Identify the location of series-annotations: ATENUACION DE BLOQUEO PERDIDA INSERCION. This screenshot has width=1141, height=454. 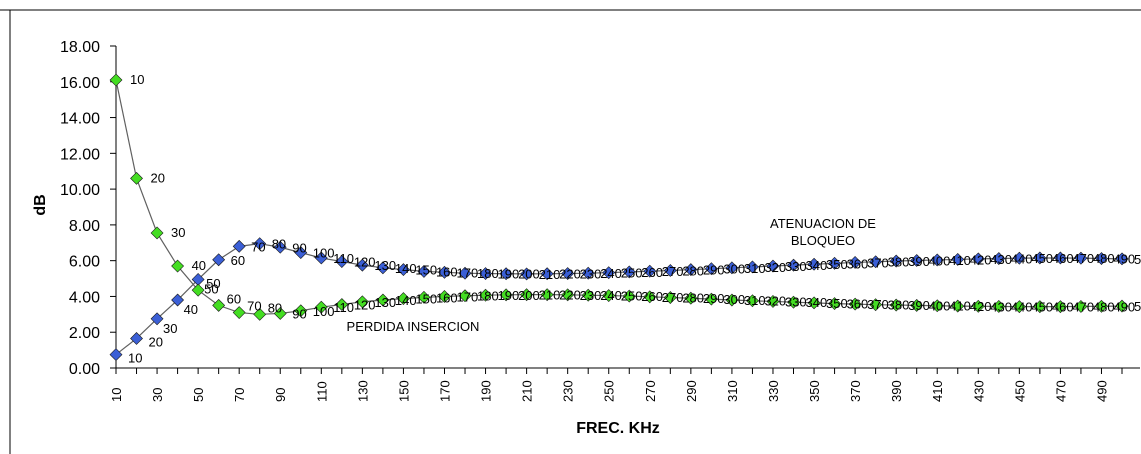
(612, 275).